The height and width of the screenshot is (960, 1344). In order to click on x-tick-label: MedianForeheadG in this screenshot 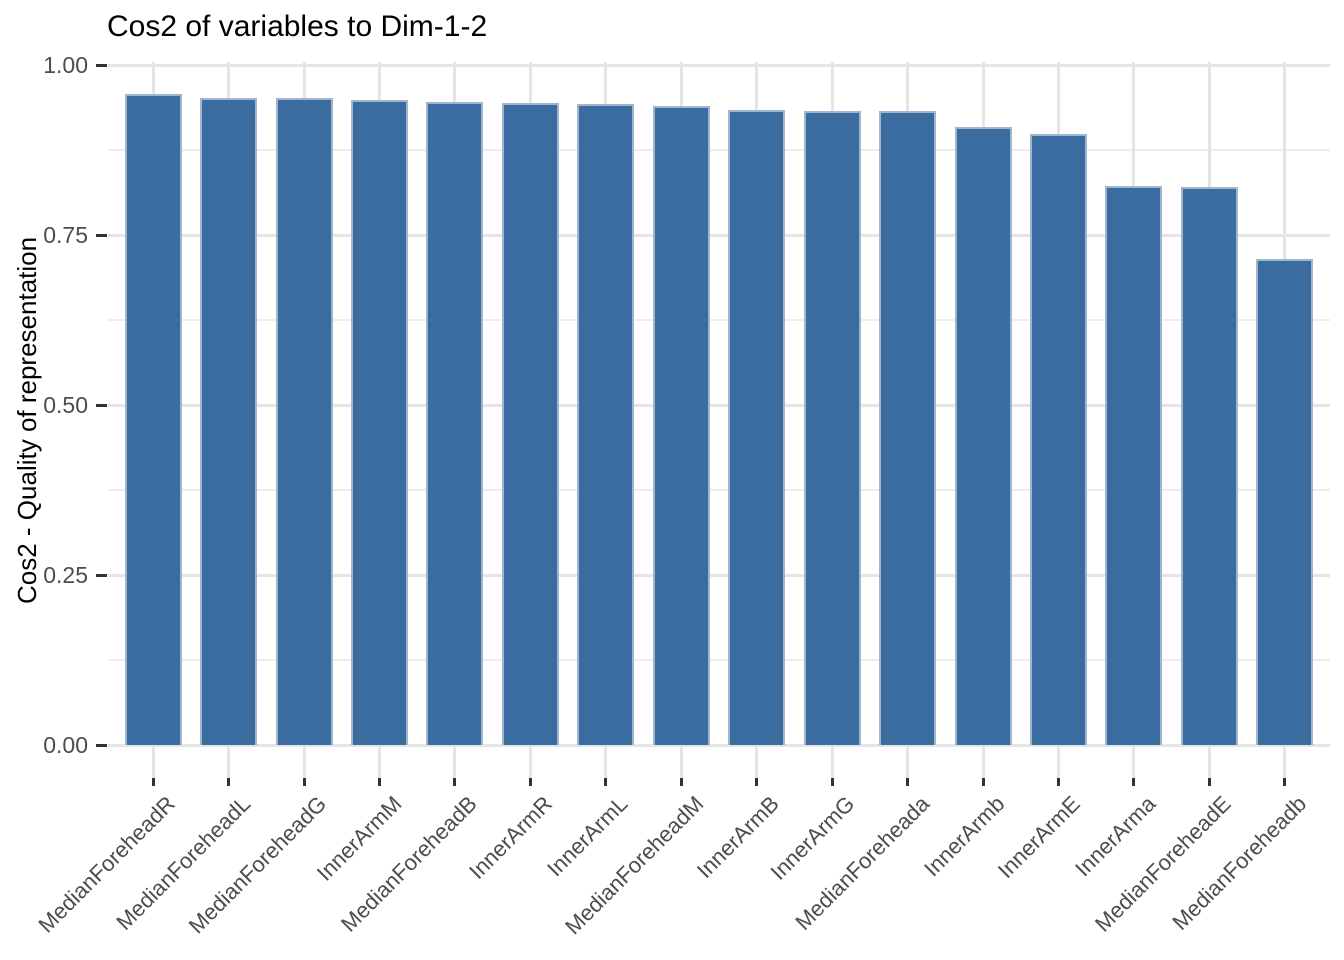, I will do `click(257, 865)`.